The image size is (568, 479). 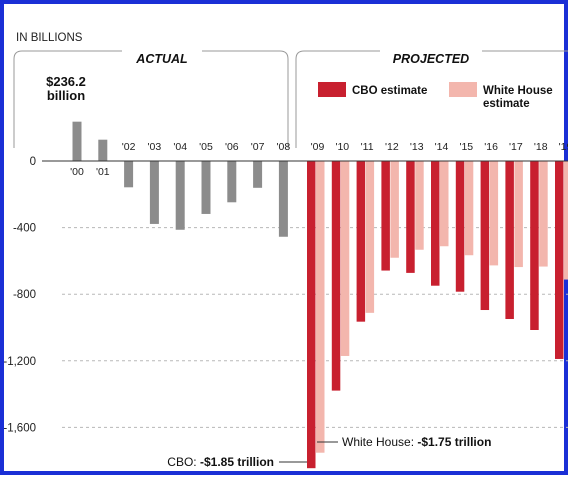 What do you see at coordinates (518, 91) in the screenshot?
I see `text-line: White House` at bounding box center [518, 91].